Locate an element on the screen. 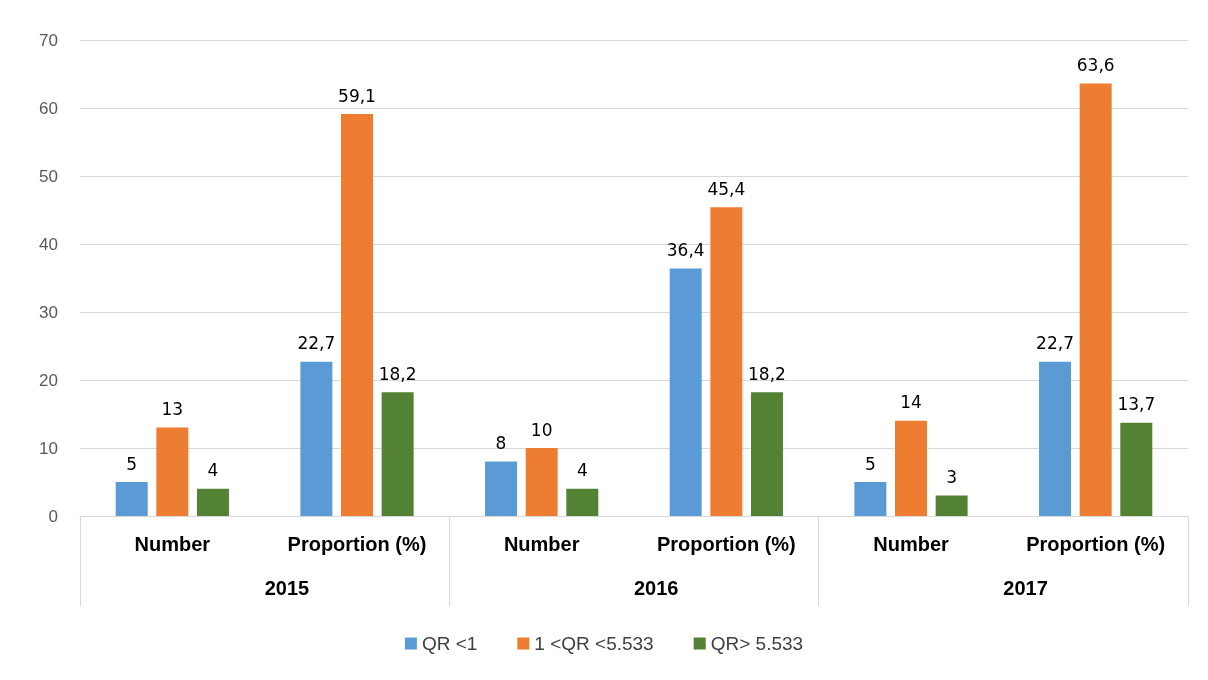 This screenshot has height=680, width=1208. data-label: 8 is located at coordinates (501, 443).